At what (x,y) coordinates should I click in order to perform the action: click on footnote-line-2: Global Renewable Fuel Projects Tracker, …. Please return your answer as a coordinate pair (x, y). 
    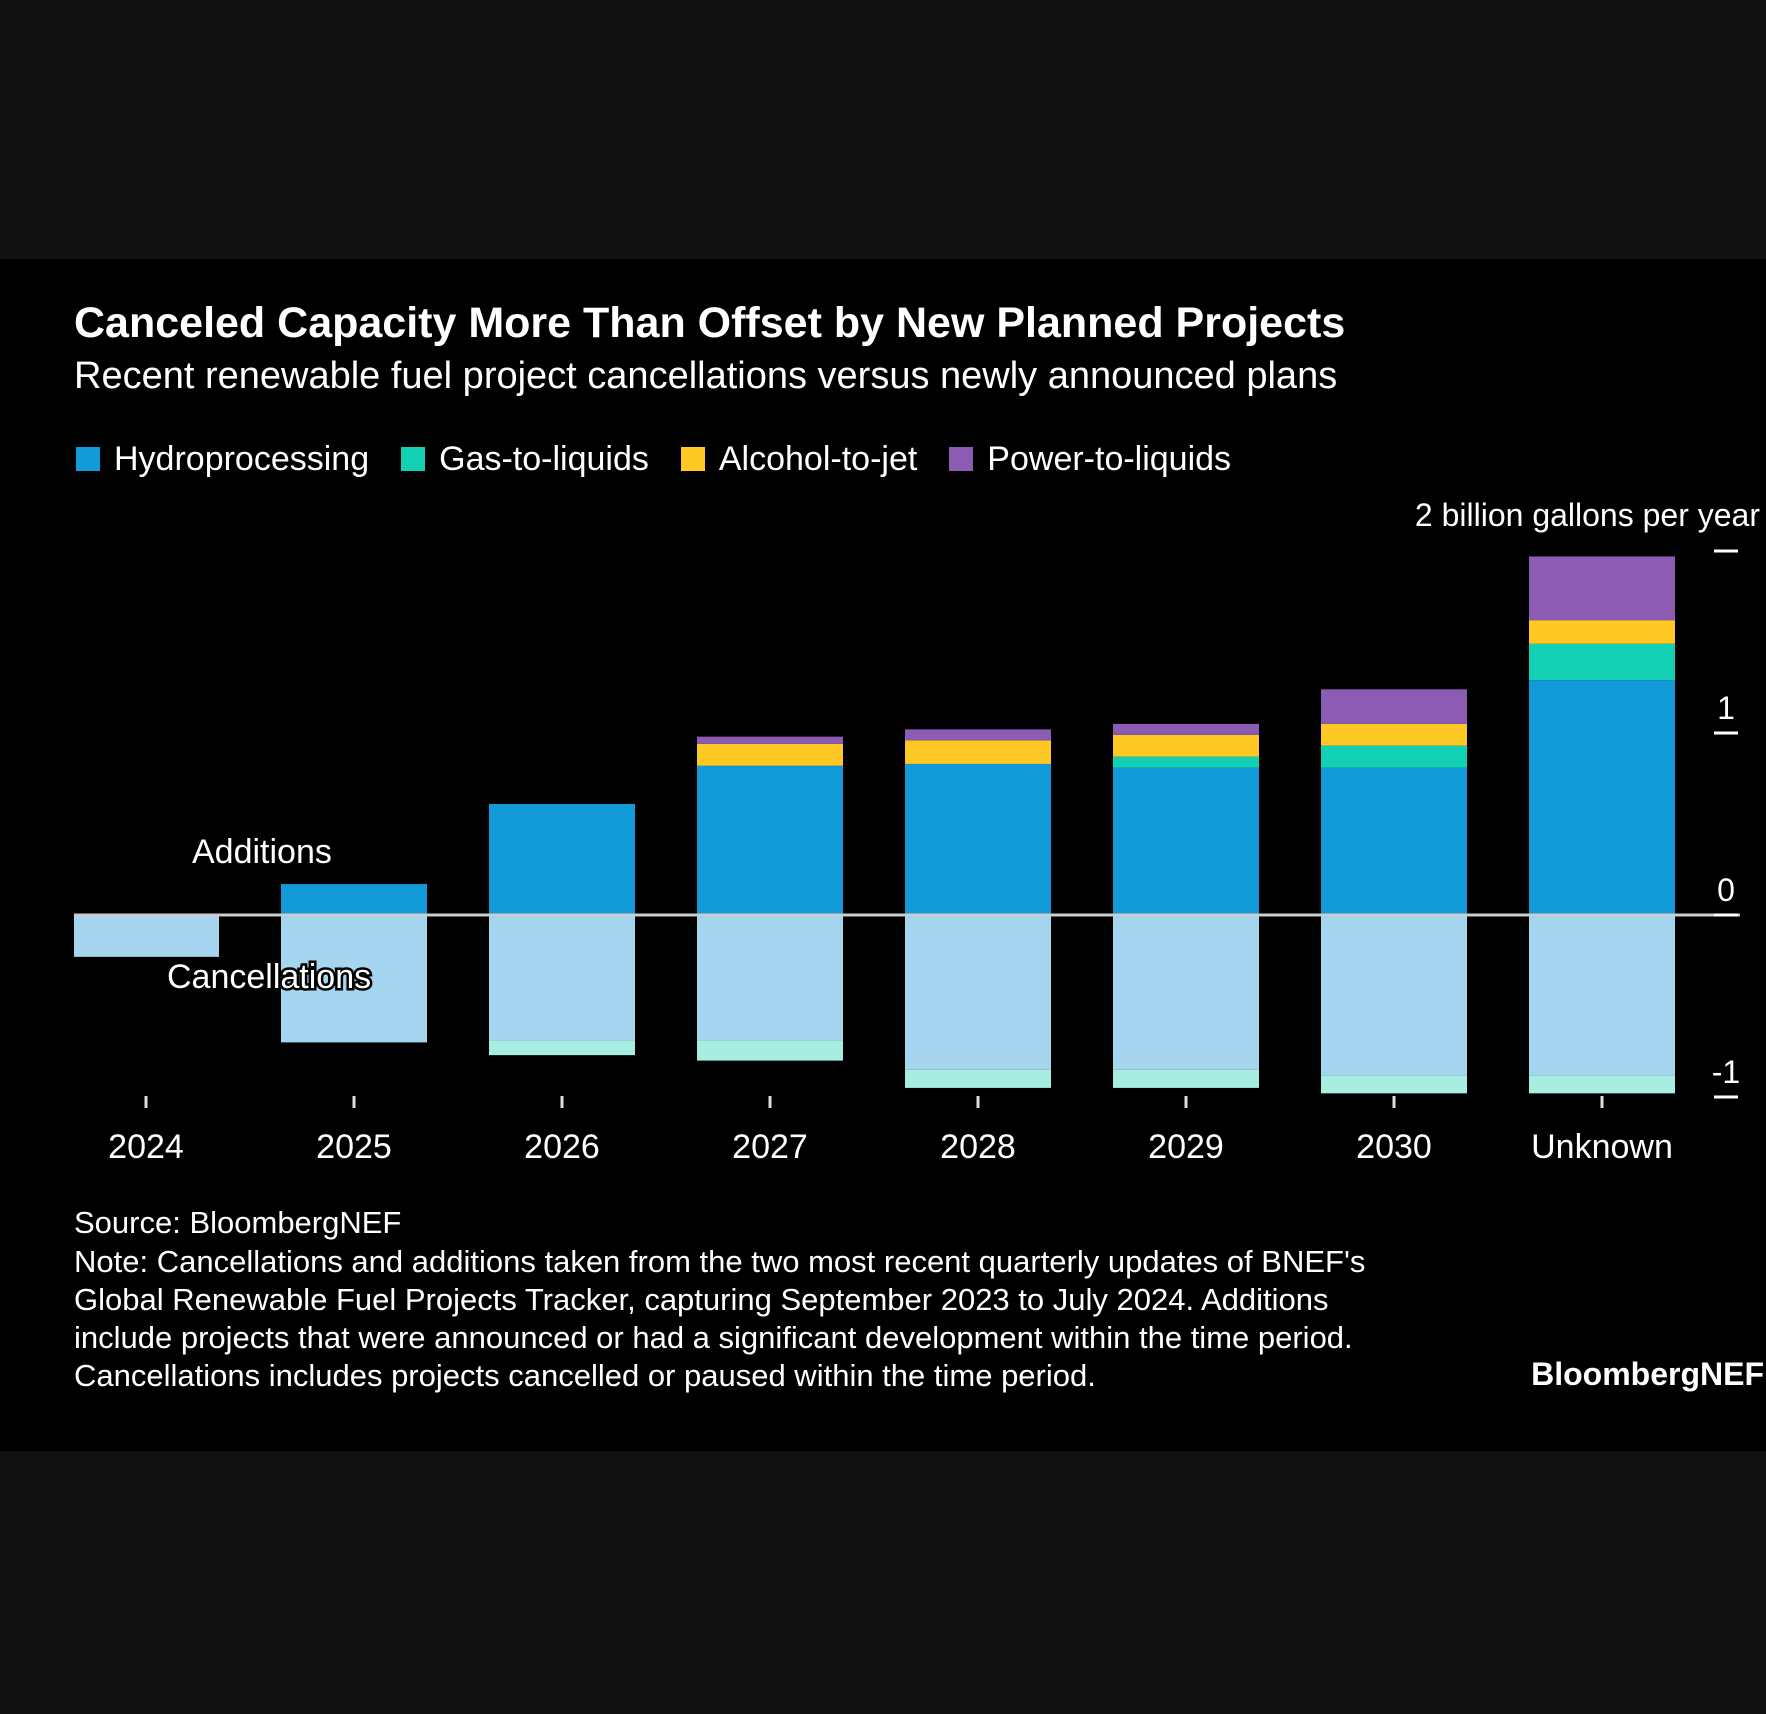
    Looking at the image, I should click on (701, 1299).